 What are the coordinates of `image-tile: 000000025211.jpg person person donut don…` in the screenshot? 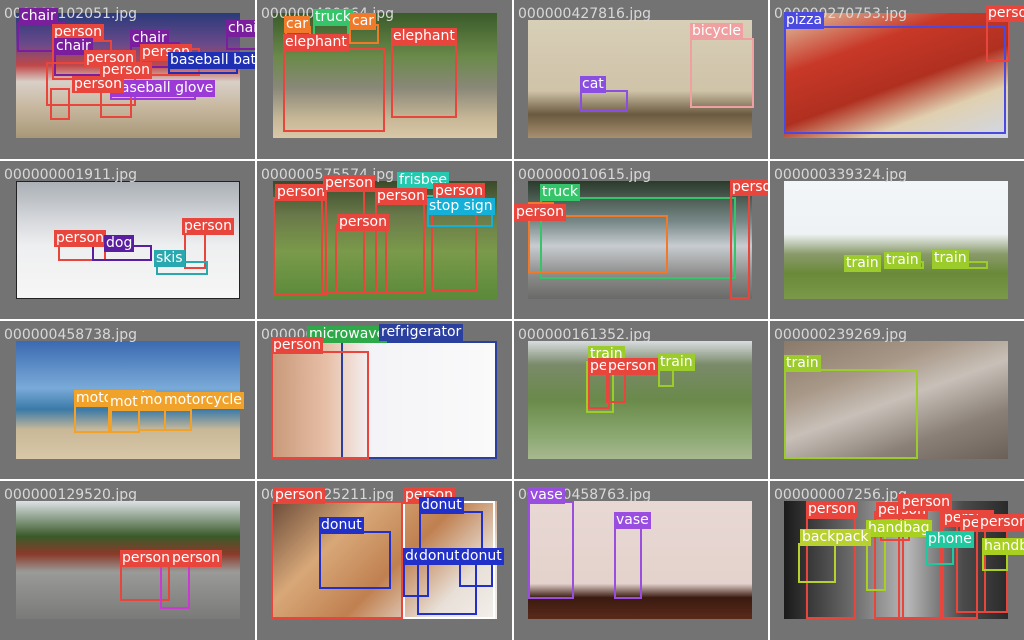 It's located at (384, 560).